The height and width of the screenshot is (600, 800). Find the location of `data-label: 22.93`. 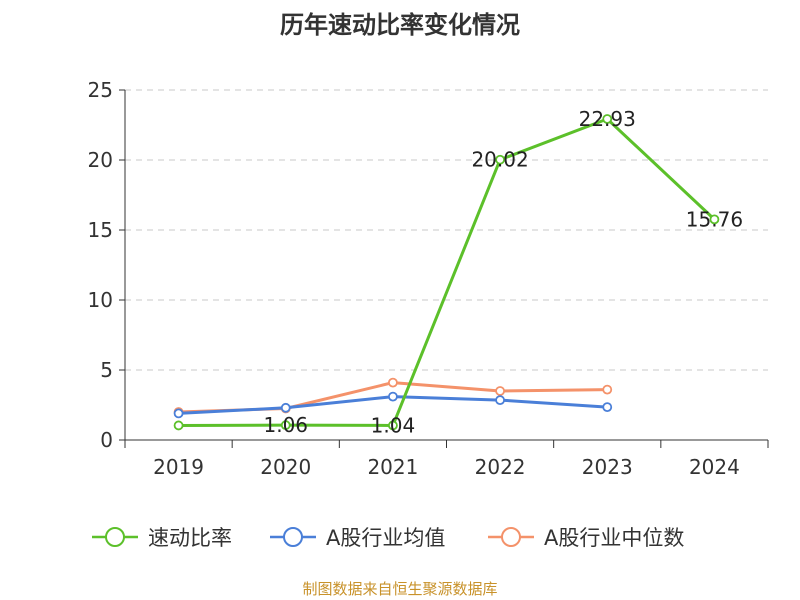

data-label: 22.93 is located at coordinates (607, 119).